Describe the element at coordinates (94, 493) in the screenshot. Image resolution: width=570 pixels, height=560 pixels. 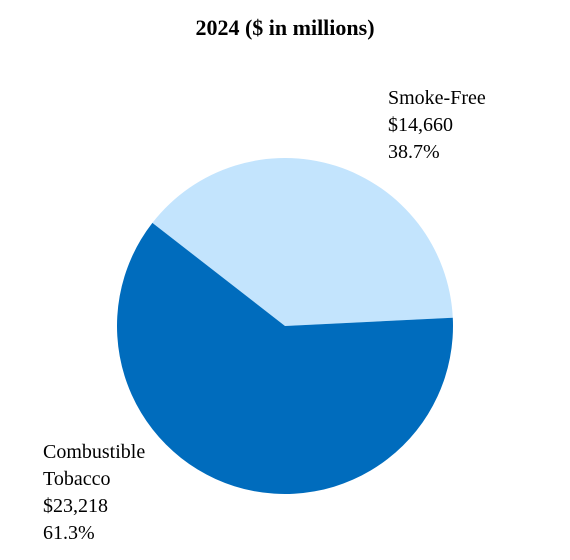
I see `slice-label-combustible-tobacco: Combustible Tobacco $23,218 61.3%` at that location.